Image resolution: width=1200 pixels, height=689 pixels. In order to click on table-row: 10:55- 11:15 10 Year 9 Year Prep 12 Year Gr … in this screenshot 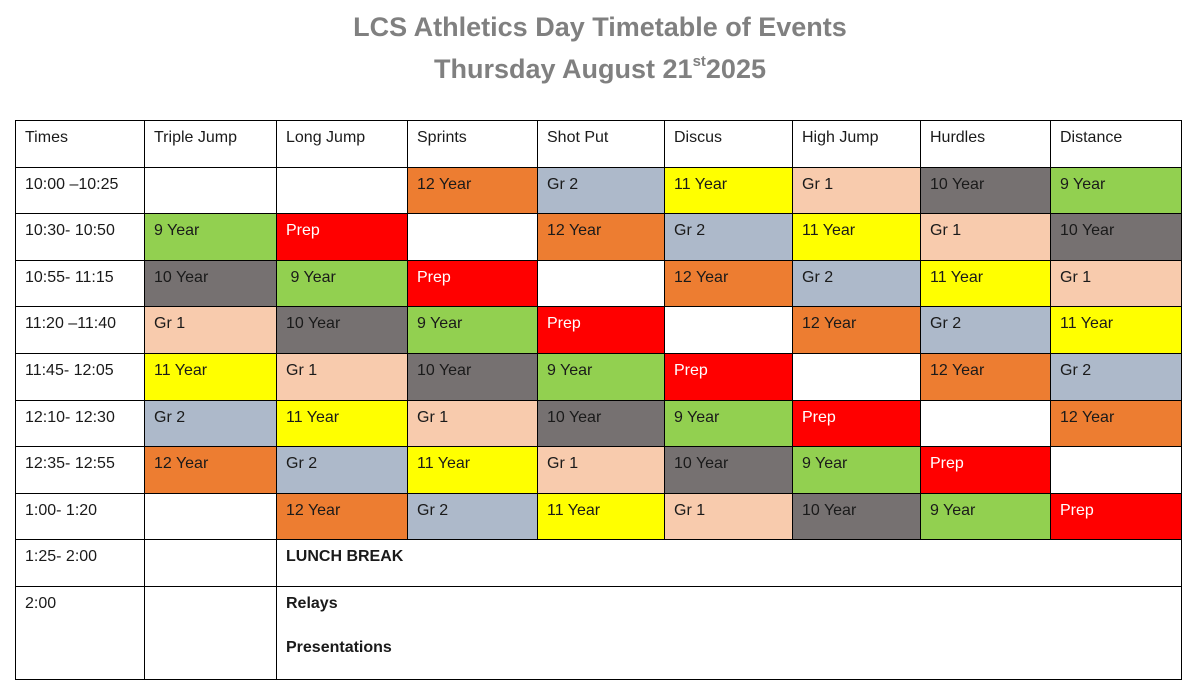, I will do `click(598, 283)`.